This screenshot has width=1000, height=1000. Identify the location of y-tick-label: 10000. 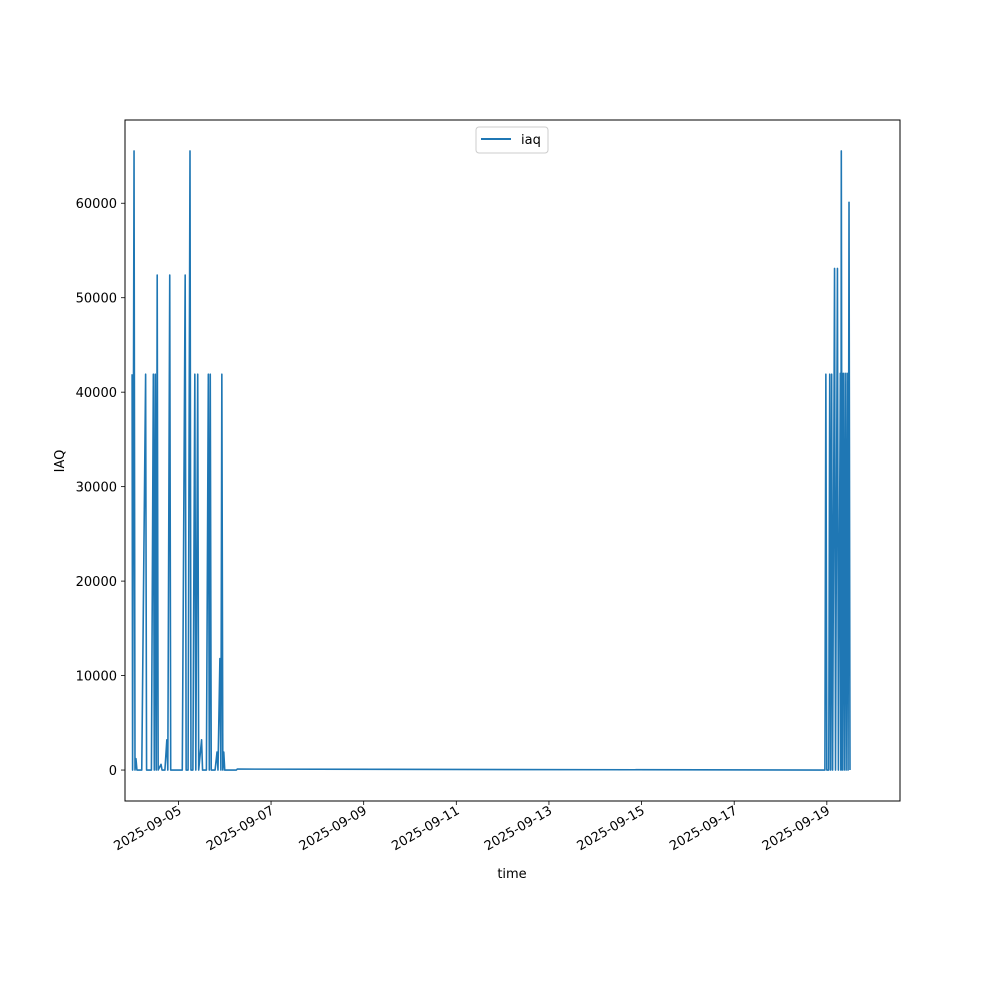
(96, 677).